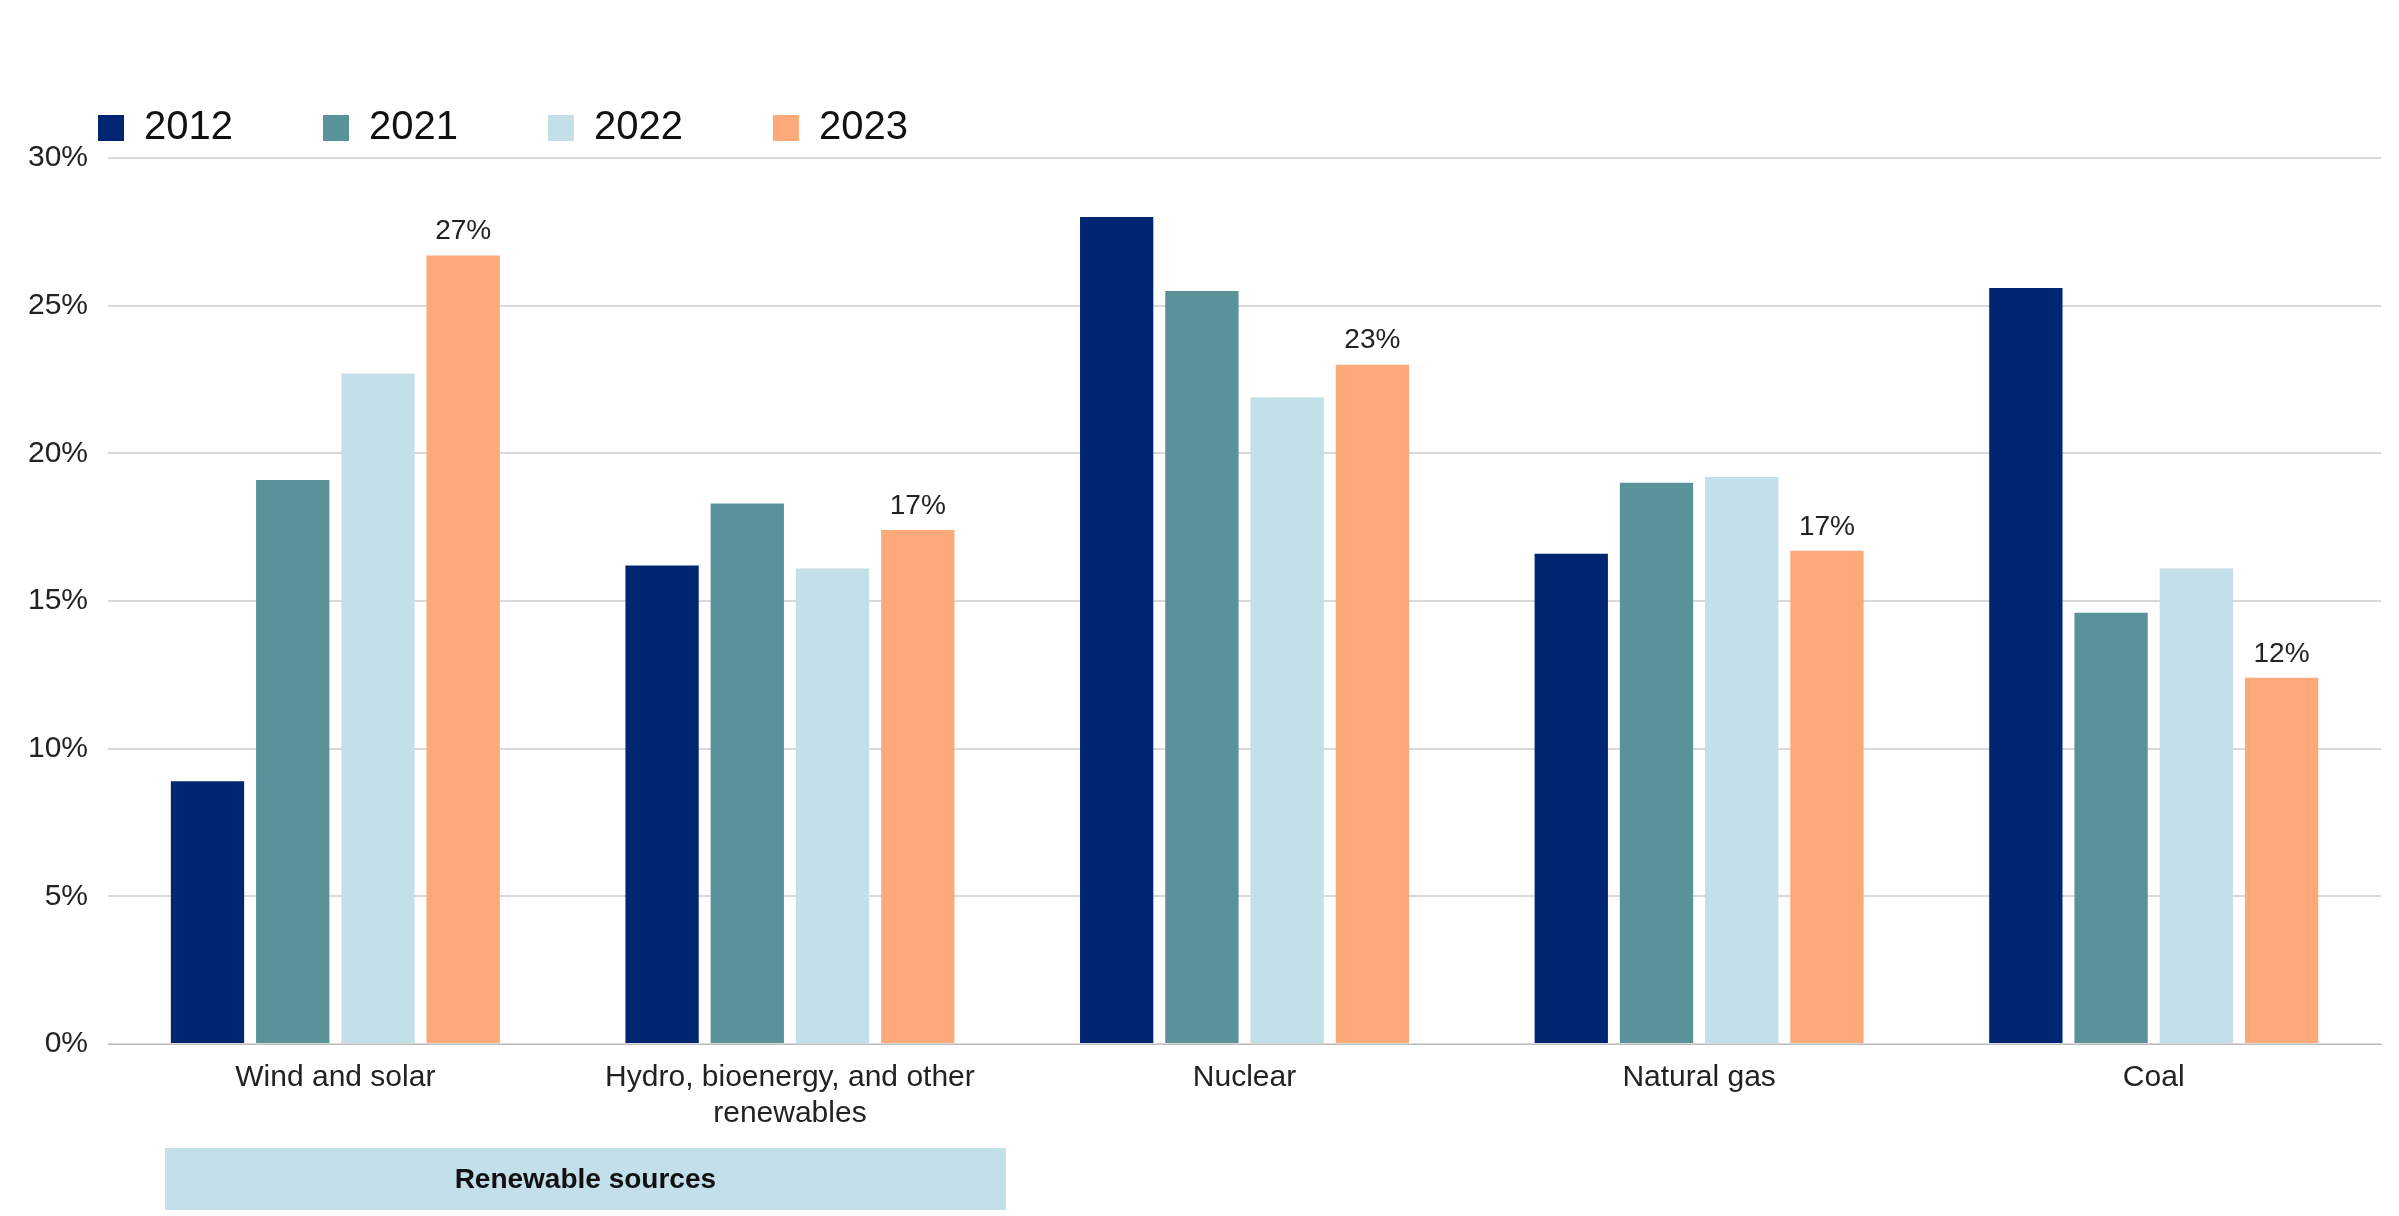 The width and height of the screenshot is (2399, 1216). Describe the element at coordinates (585, 1179) in the screenshot. I see `text: Renewable sources` at that location.